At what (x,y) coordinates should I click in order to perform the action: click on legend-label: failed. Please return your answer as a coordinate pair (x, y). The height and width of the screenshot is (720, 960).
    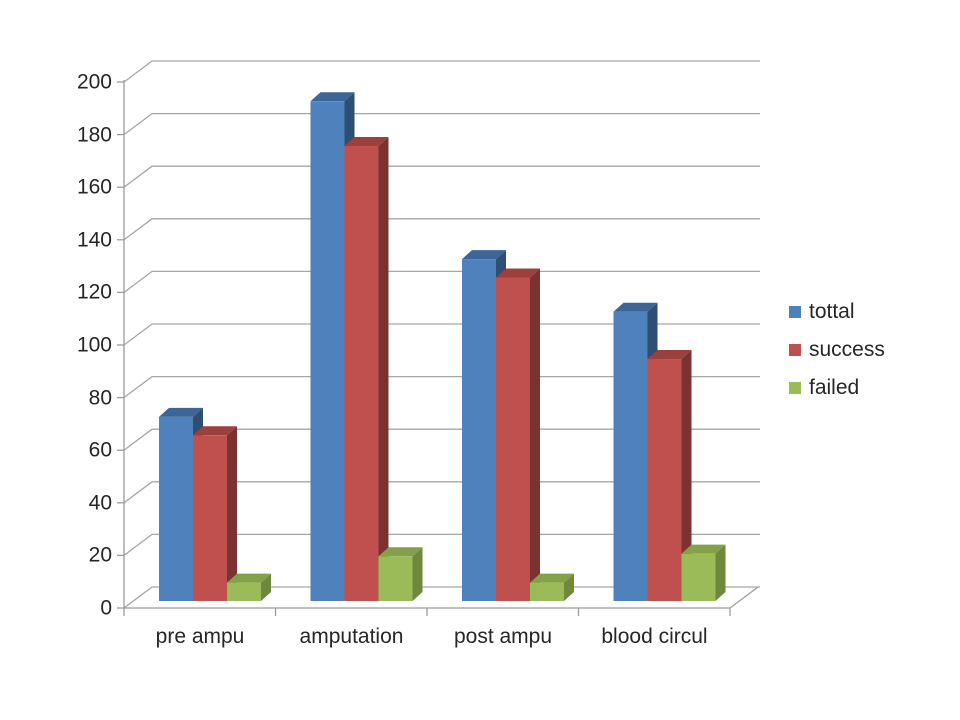
    Looking at the image, I should click on (834, 387).